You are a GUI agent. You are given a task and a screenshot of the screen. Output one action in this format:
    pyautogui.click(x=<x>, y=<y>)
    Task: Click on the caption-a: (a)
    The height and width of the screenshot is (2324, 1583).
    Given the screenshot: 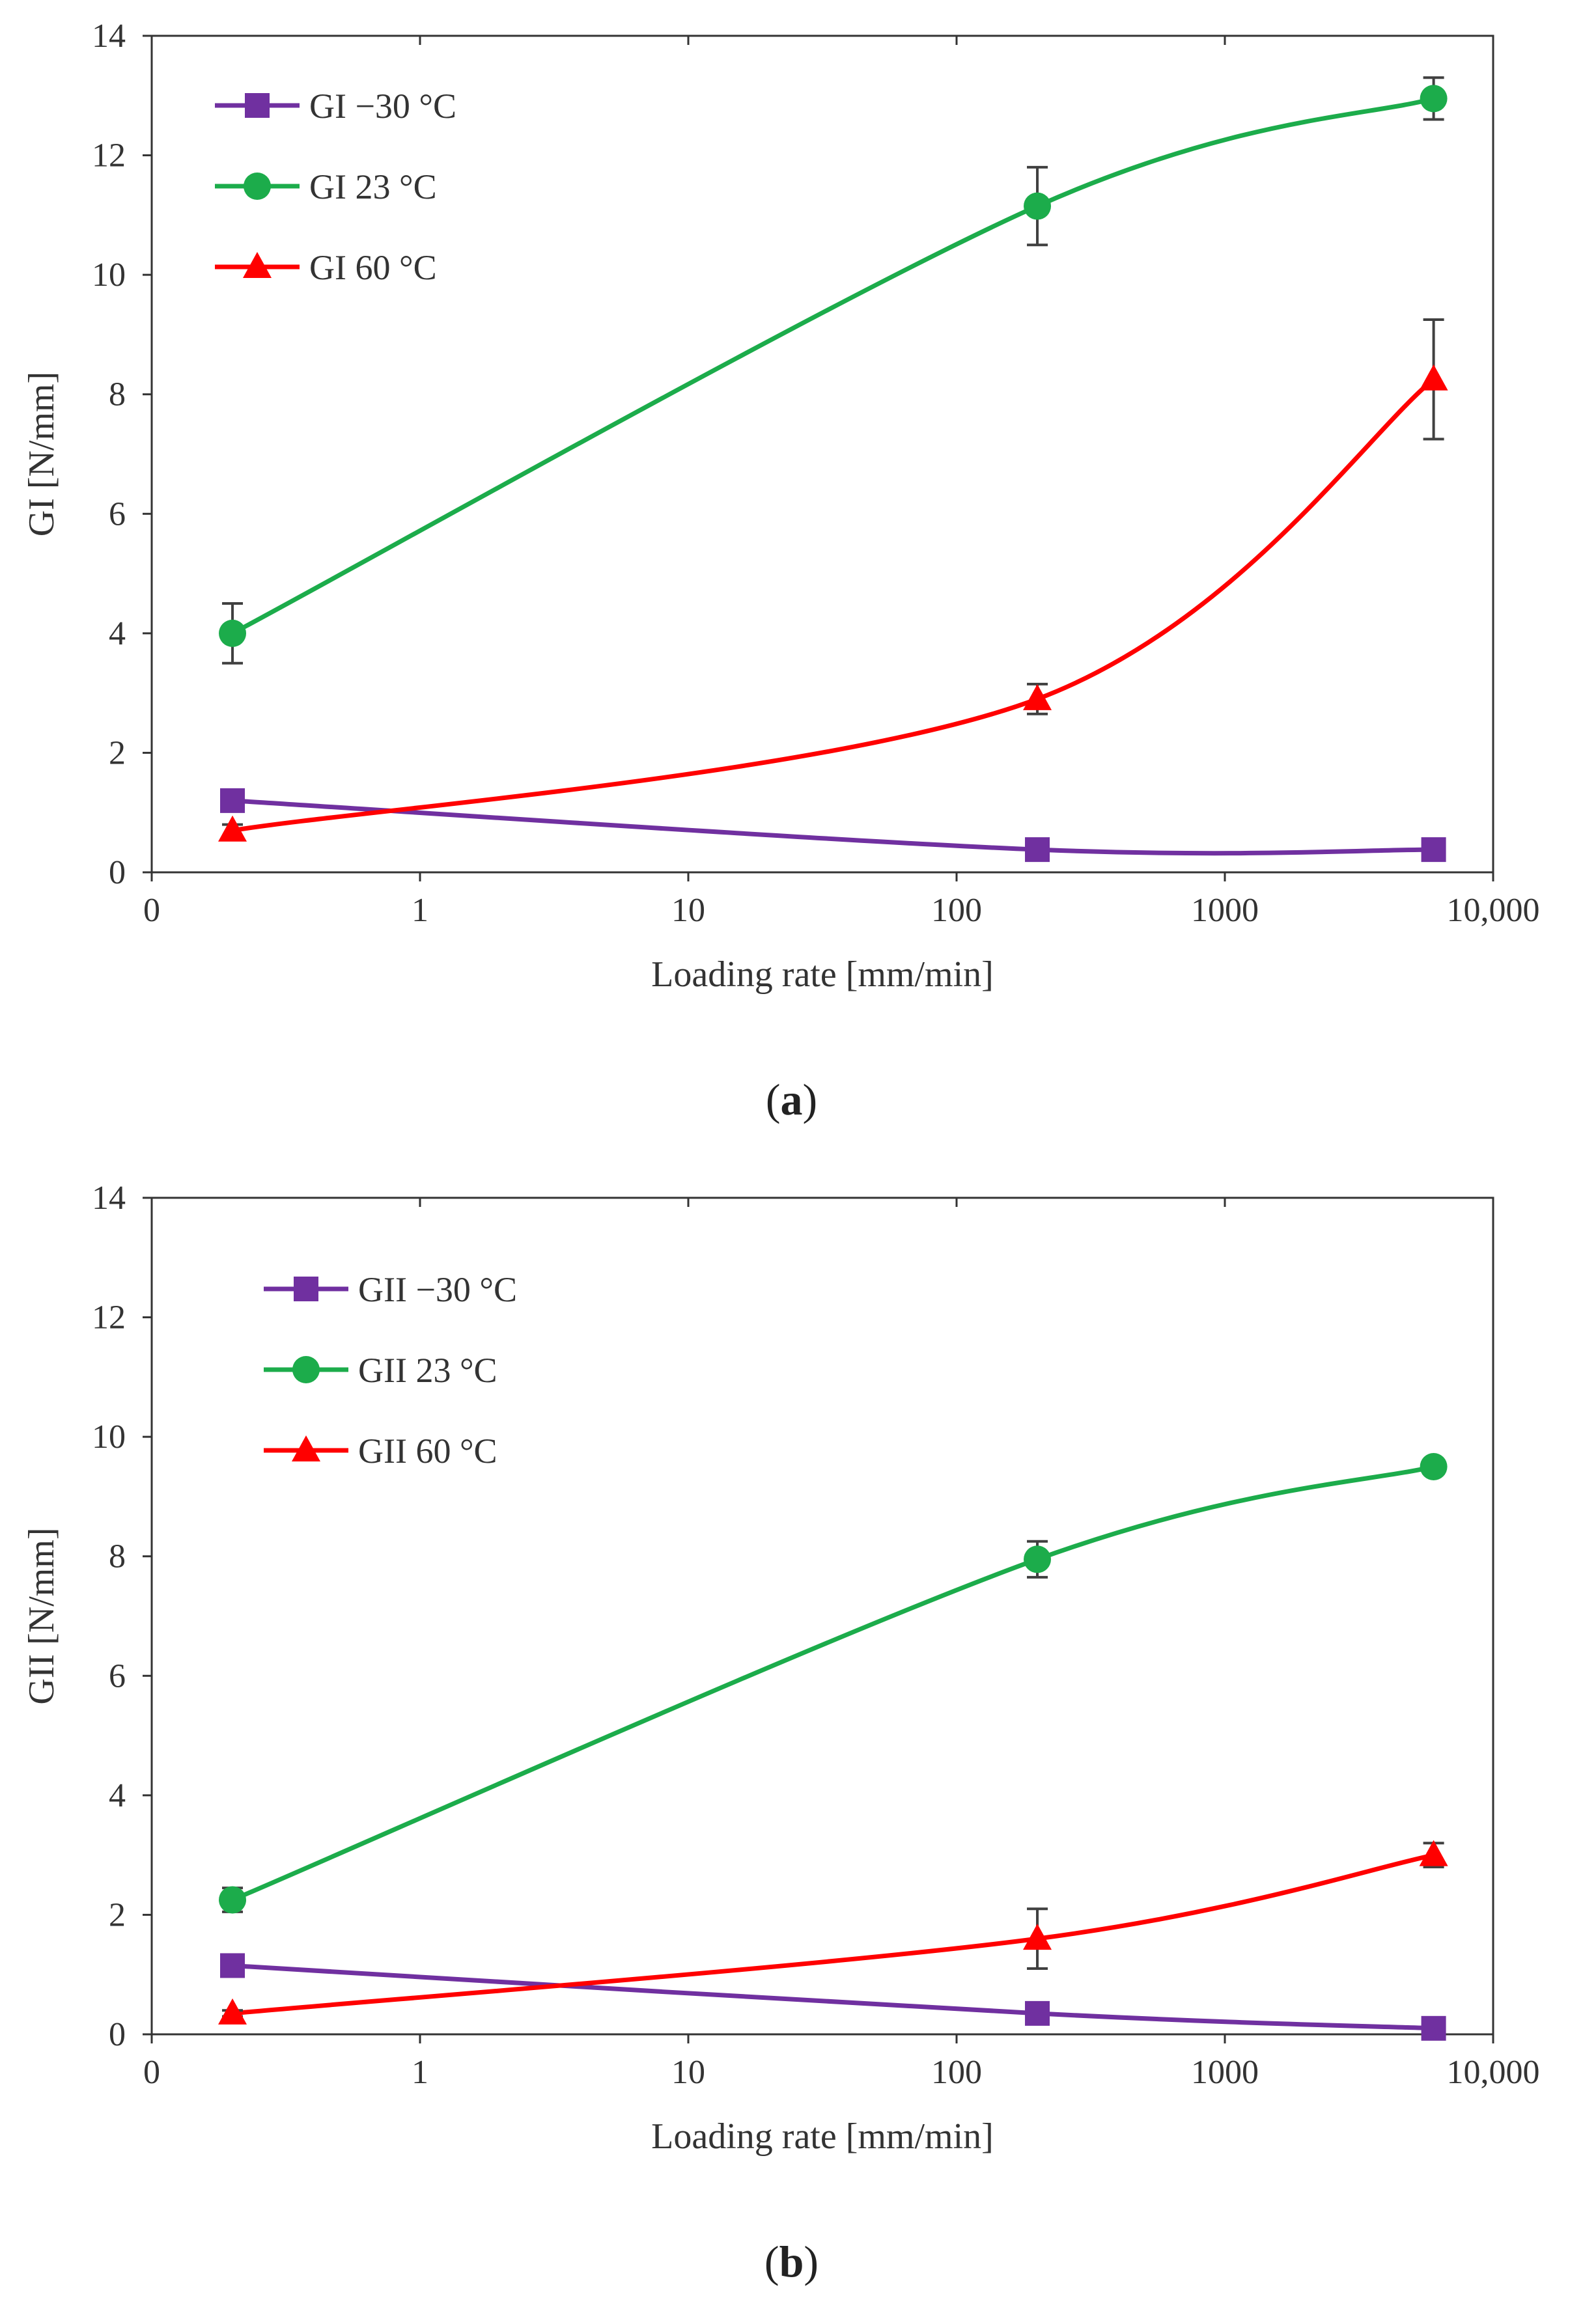 What is the action you would take?
    pyautogui.click(x=791, y=1100)
    